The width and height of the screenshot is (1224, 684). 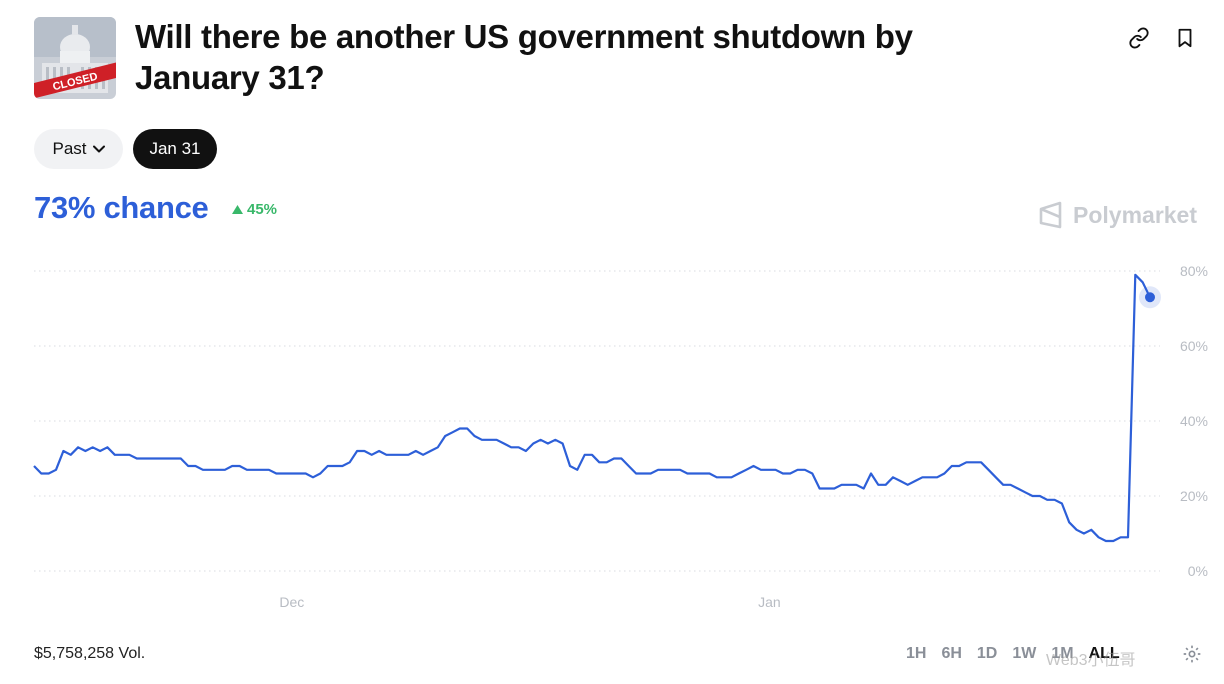 I want to click on bookmark-icon, so click(x=1185, y=38).